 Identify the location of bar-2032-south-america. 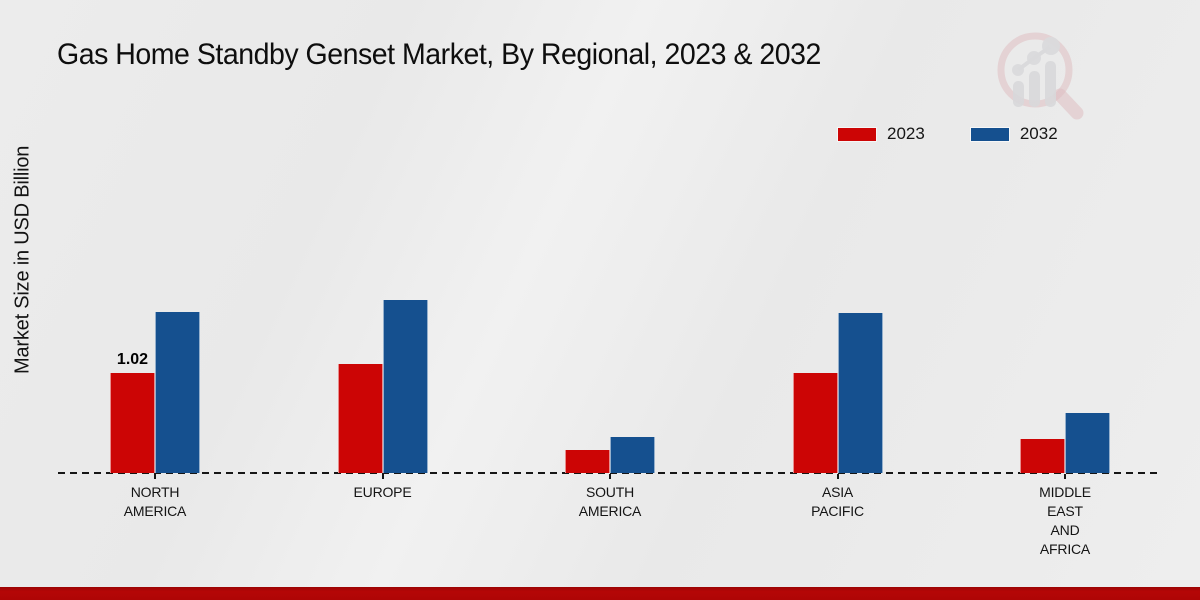
(632, 455).